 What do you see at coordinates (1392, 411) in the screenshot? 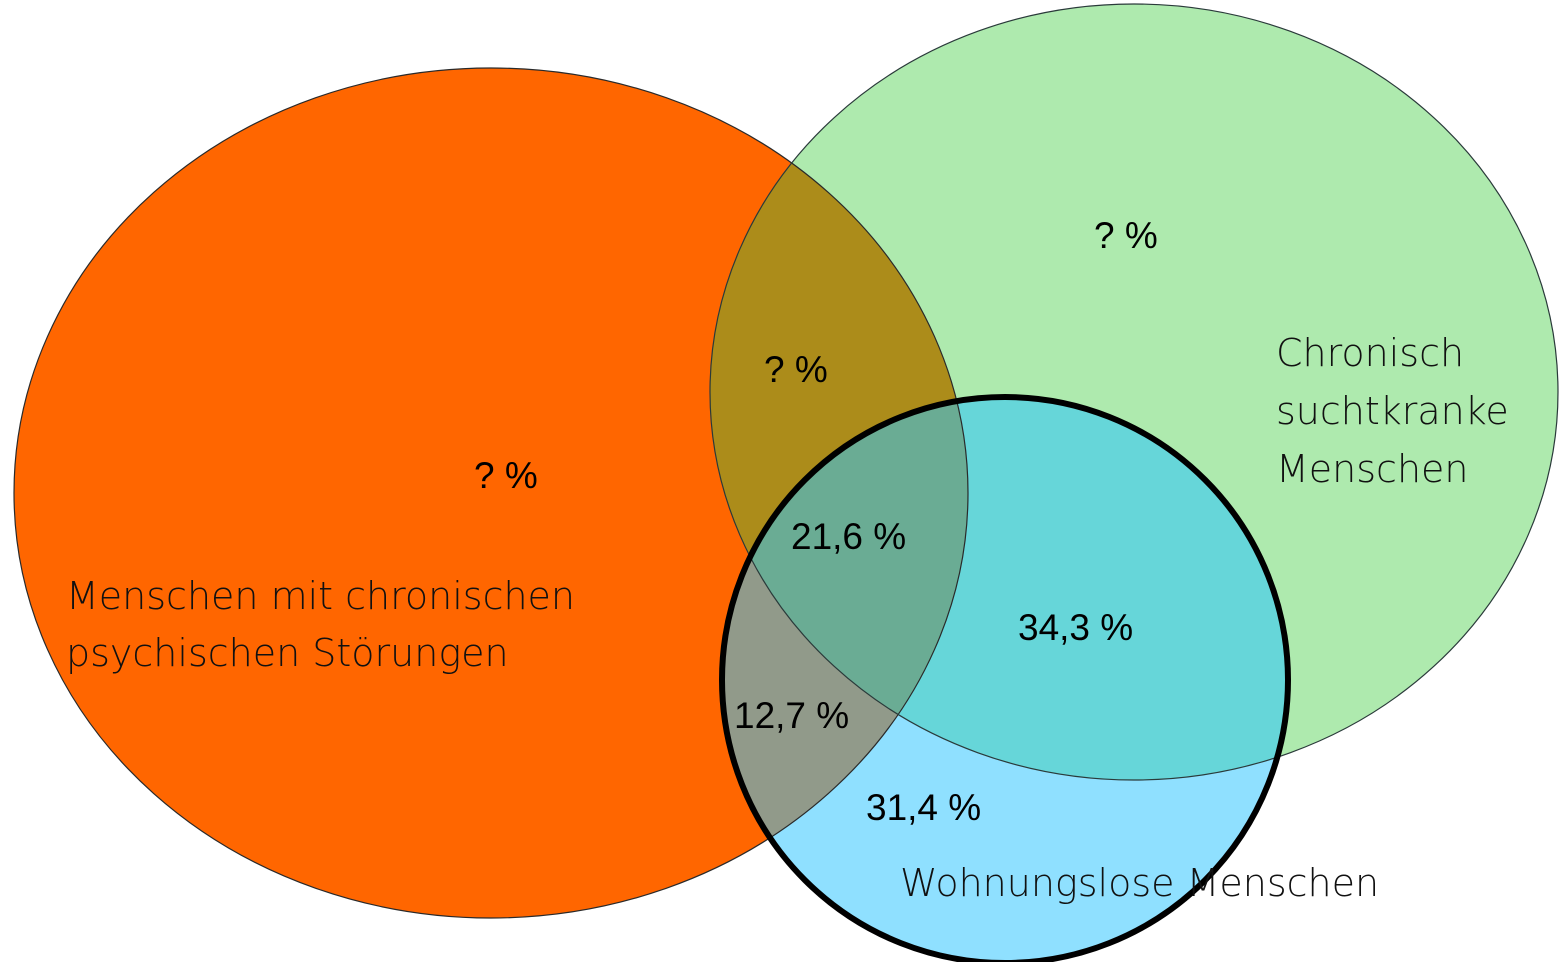
I see `set-label: suchtkranke` at bounding box center [1392, 411].